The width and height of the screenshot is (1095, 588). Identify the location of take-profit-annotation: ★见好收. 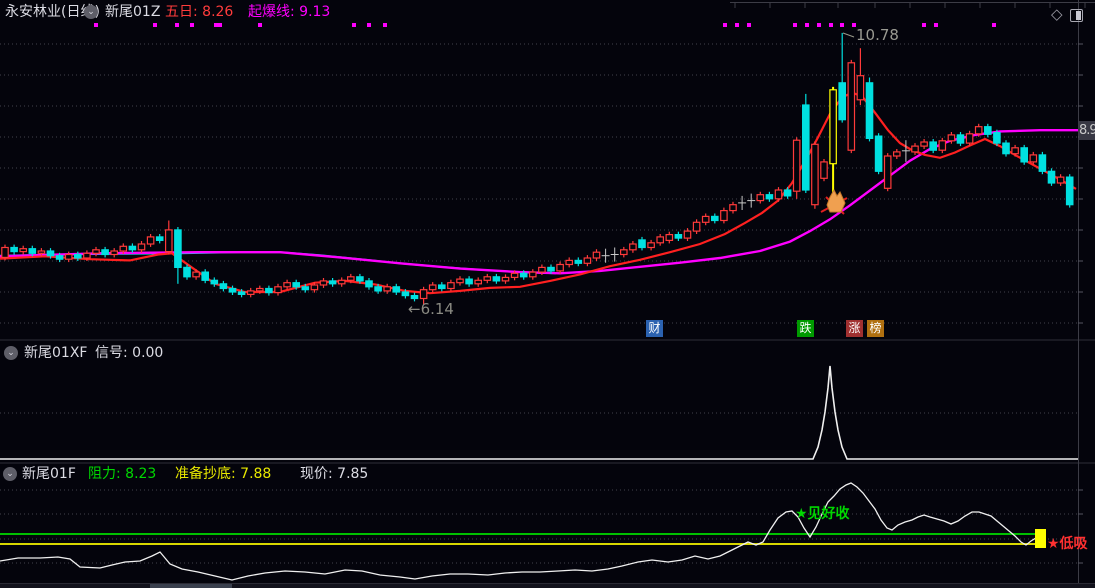
(822, 514).